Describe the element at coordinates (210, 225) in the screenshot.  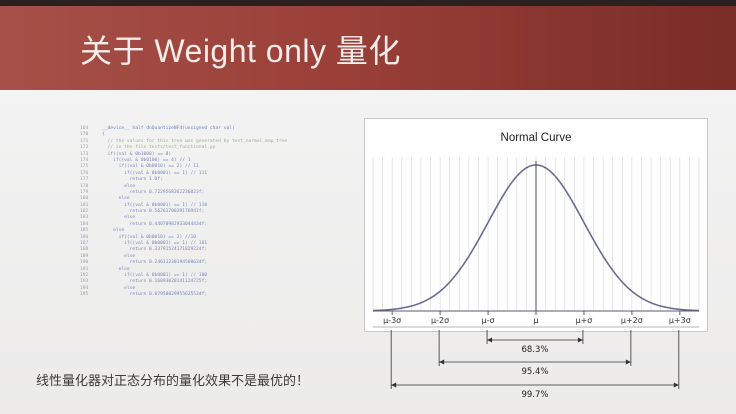
I see `code-line: 184 return 0.44070982933044434f;` at that location.